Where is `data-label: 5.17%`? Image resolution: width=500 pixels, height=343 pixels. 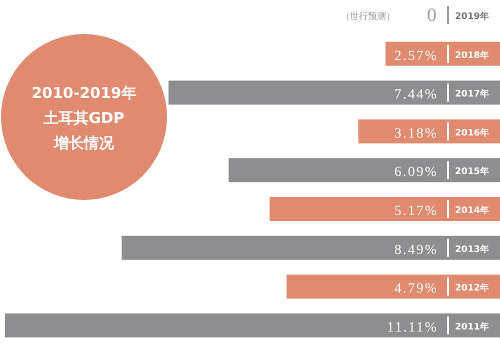 data-label: 5.17% is located at coordinates (416, 211).